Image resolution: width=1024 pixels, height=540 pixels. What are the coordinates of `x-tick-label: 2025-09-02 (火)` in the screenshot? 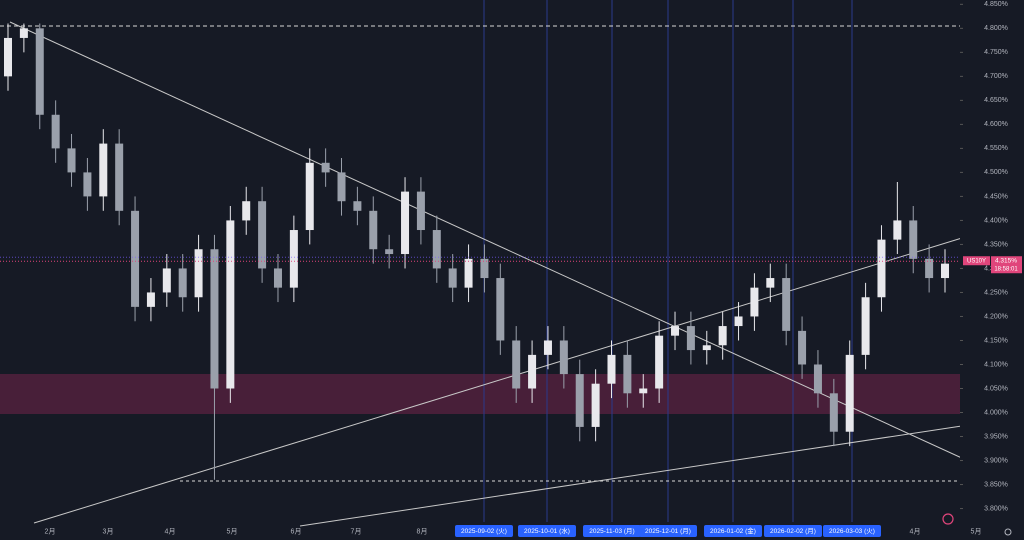 It's located at (484, 531).